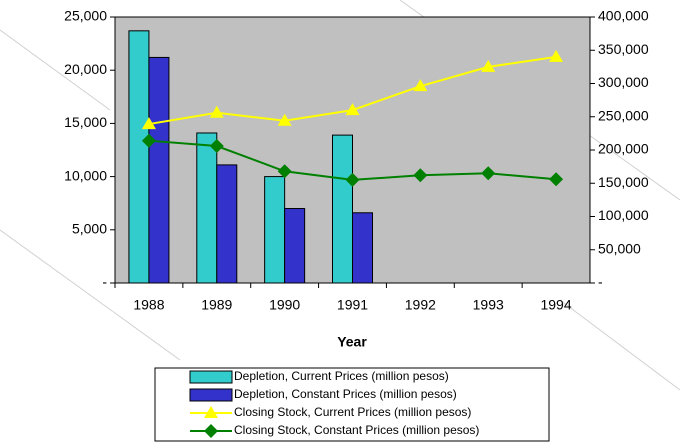 This screenshot has height=446, width=680. Describe the element at coordinates (623, 82) in the screenshot. I see `y2-tick-label: 300,000` at that location.